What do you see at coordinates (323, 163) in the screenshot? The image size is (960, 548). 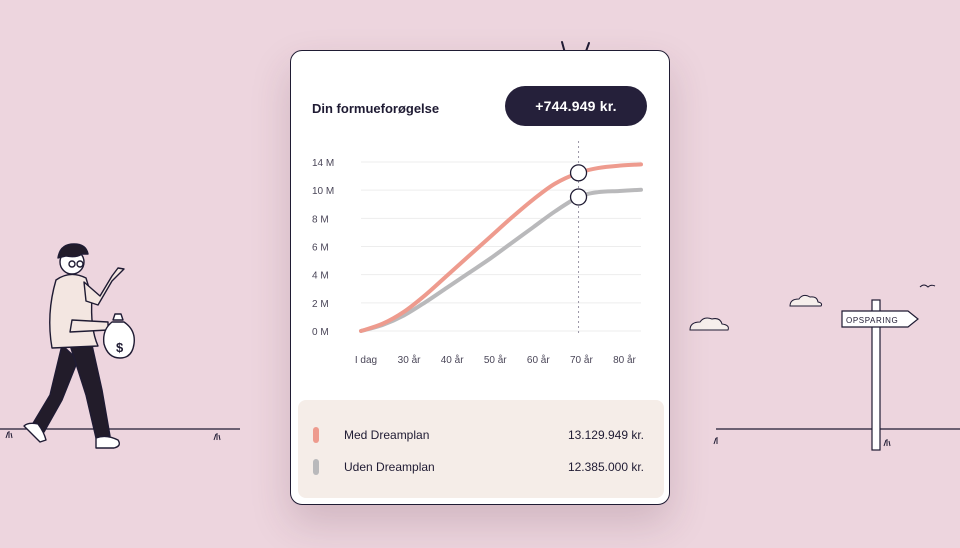 I see `y-tick-label: 14 M` at bounding box center [323, 163].